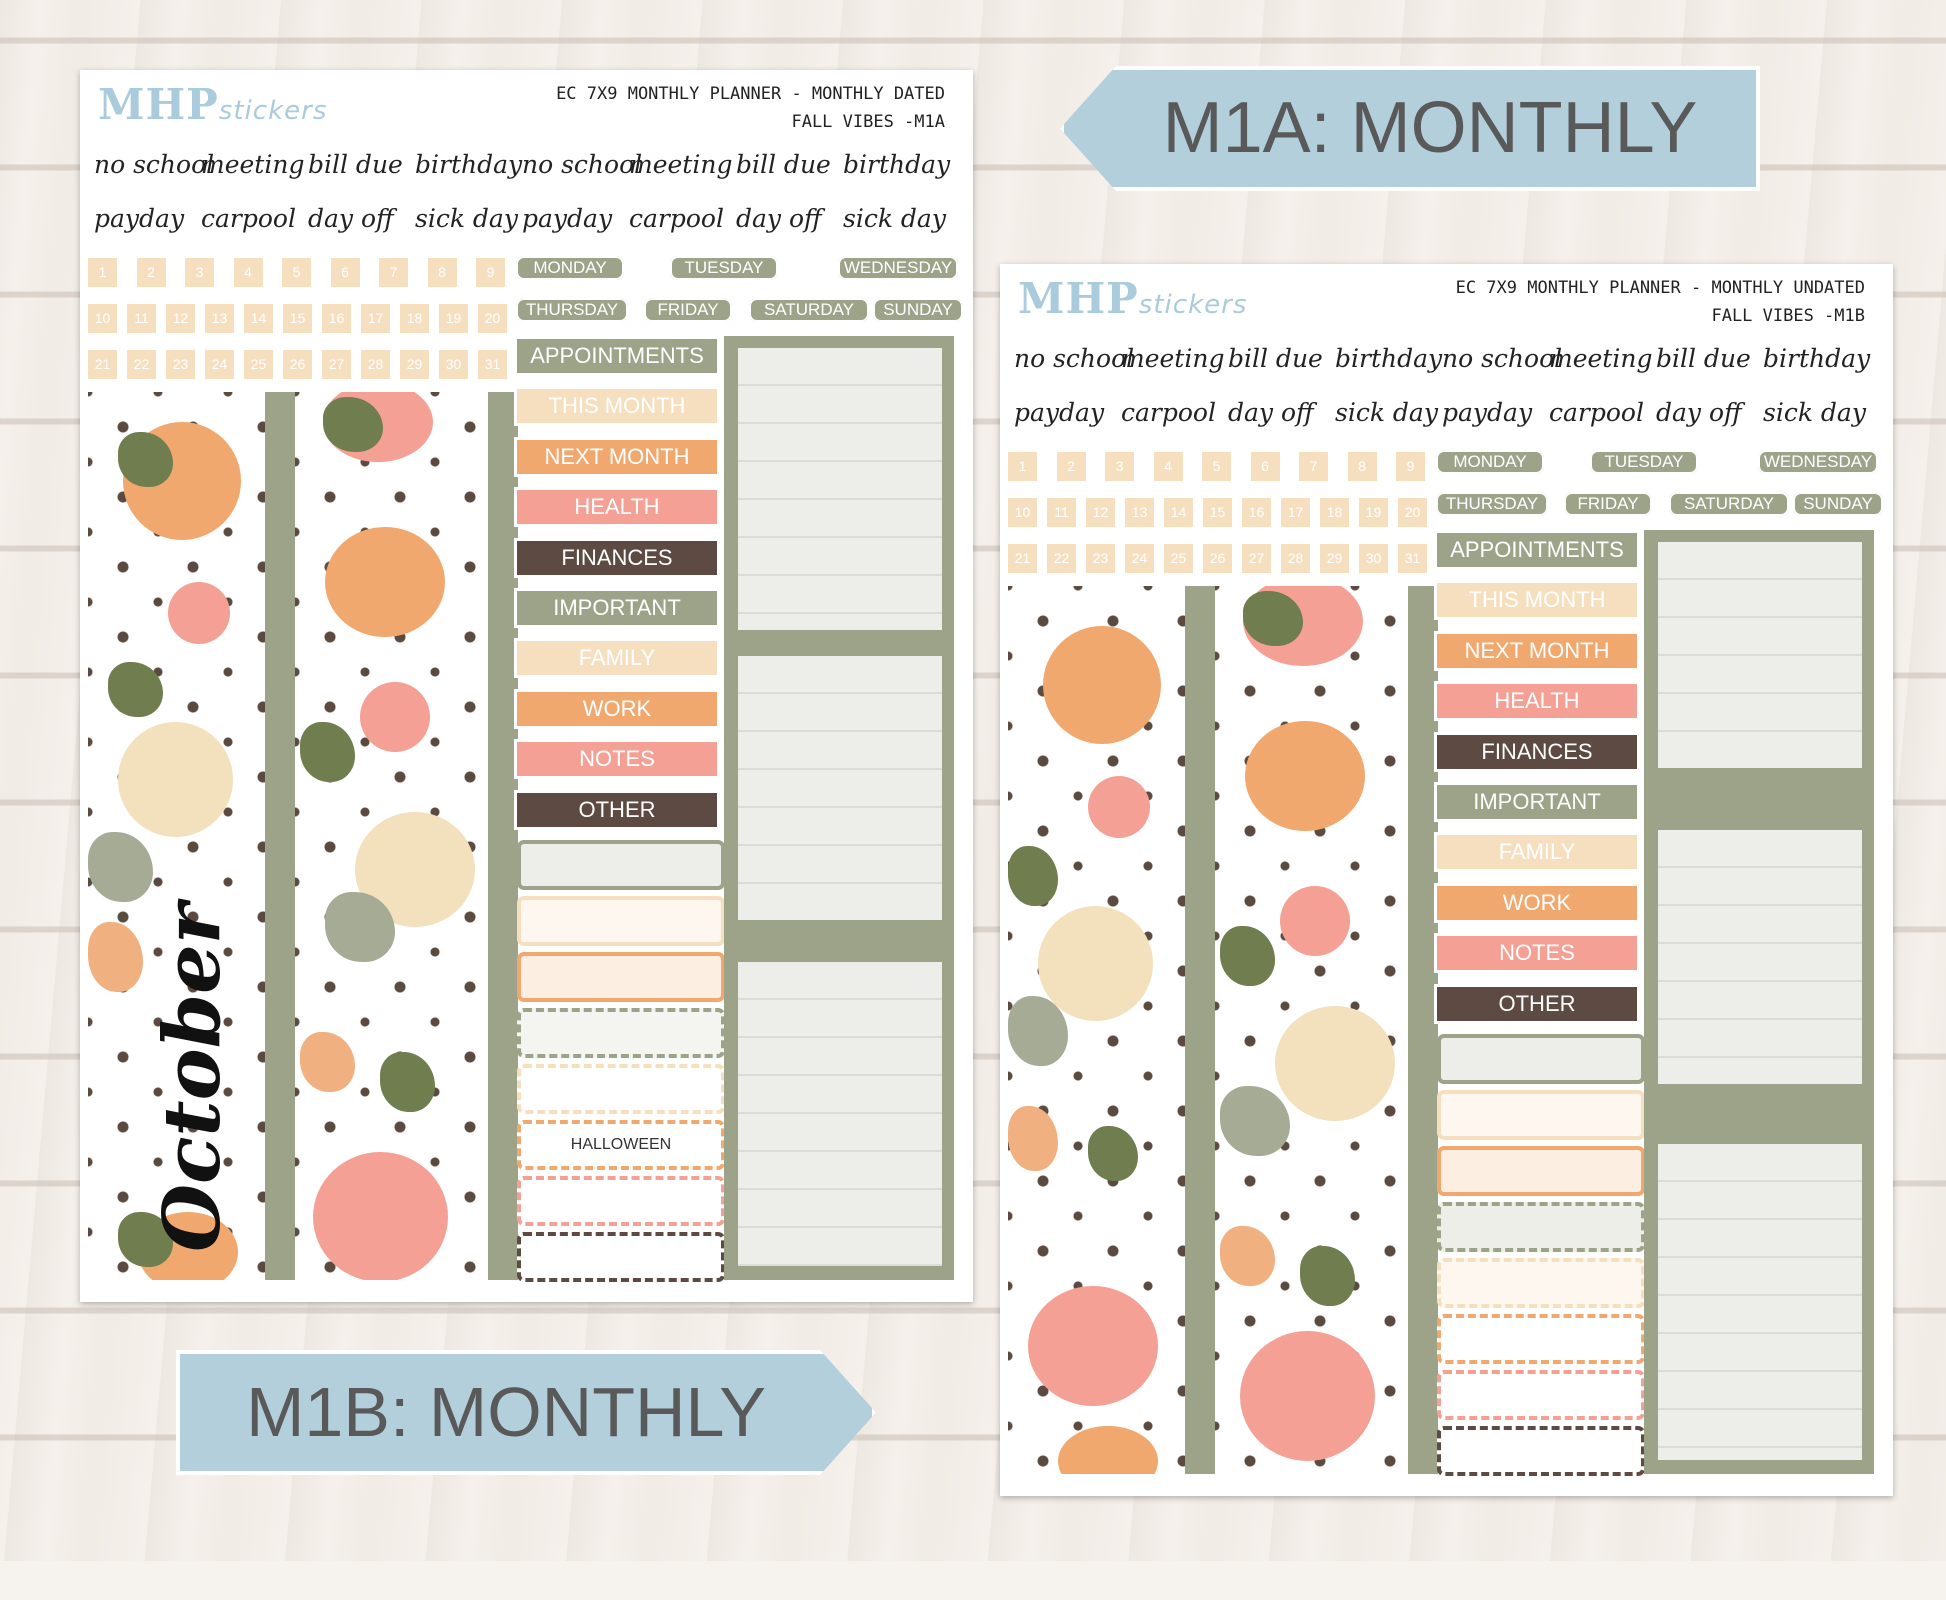 The height and width of the screenshot is (1600, 1946). I want to click on date-sticker: 15, so click(1217, 512).